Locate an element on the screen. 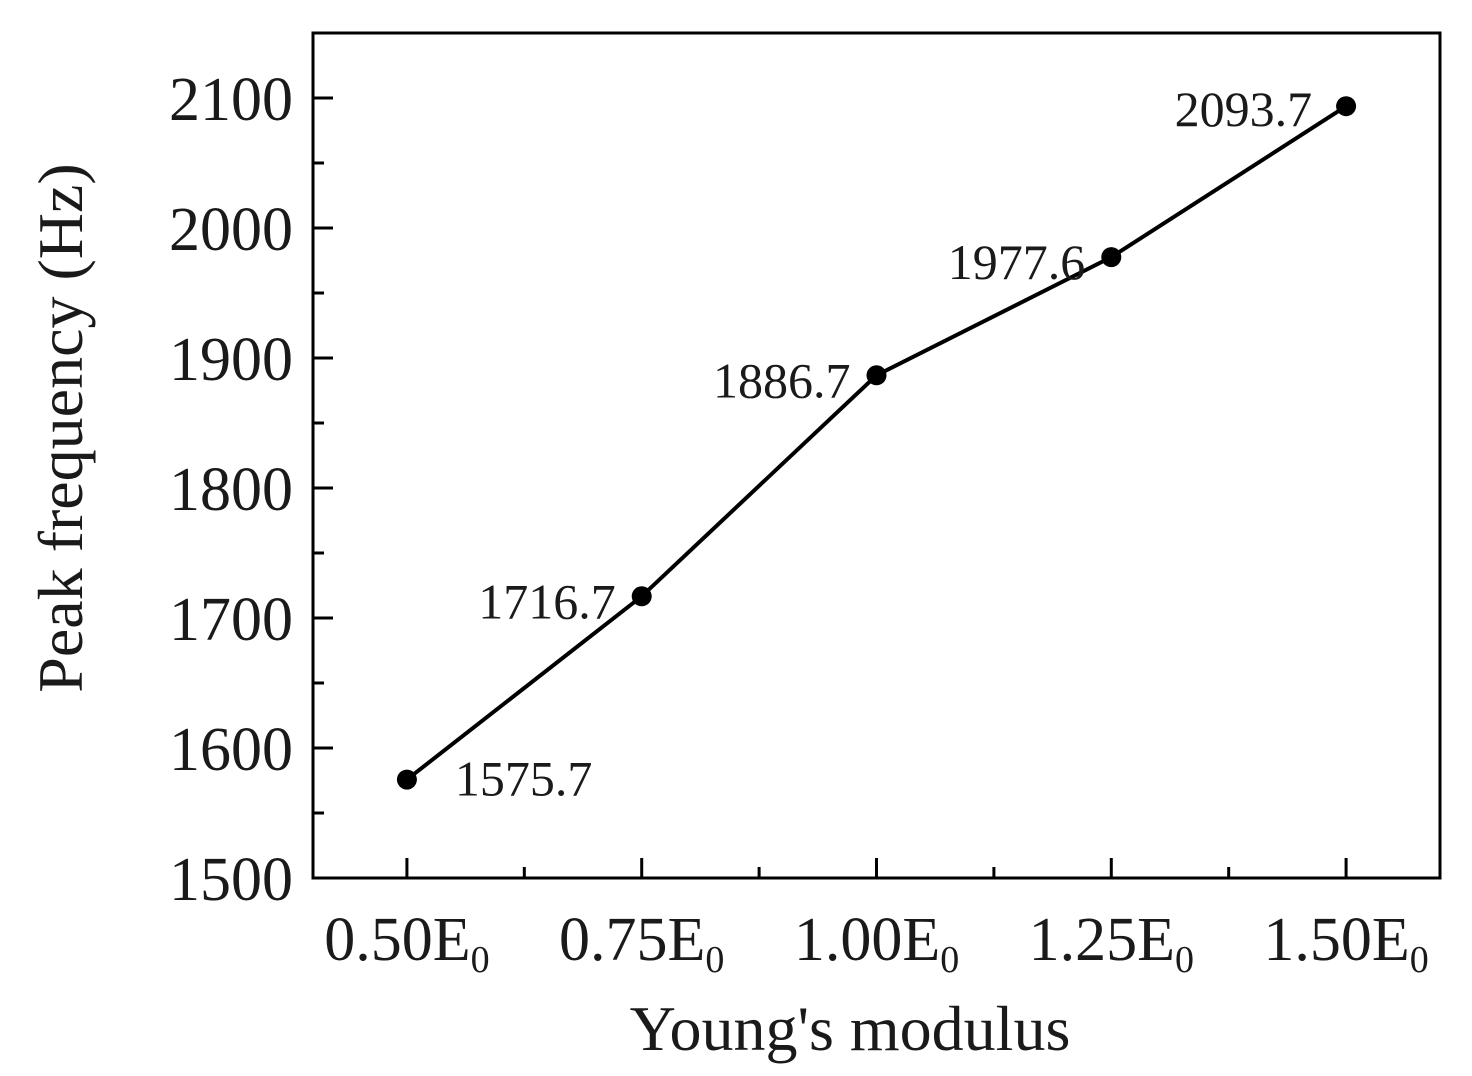 The height and width of the screenshot is (1076, 1472). x-tick-label: 1.00E0 is located at coordinates (876, 943).